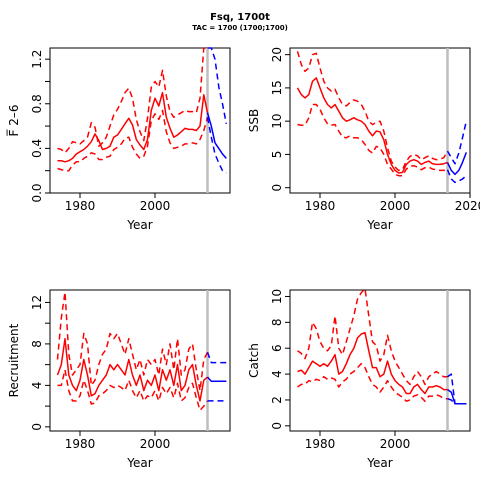  I want to click on series-fc_upper-catch, so click(457, 389).